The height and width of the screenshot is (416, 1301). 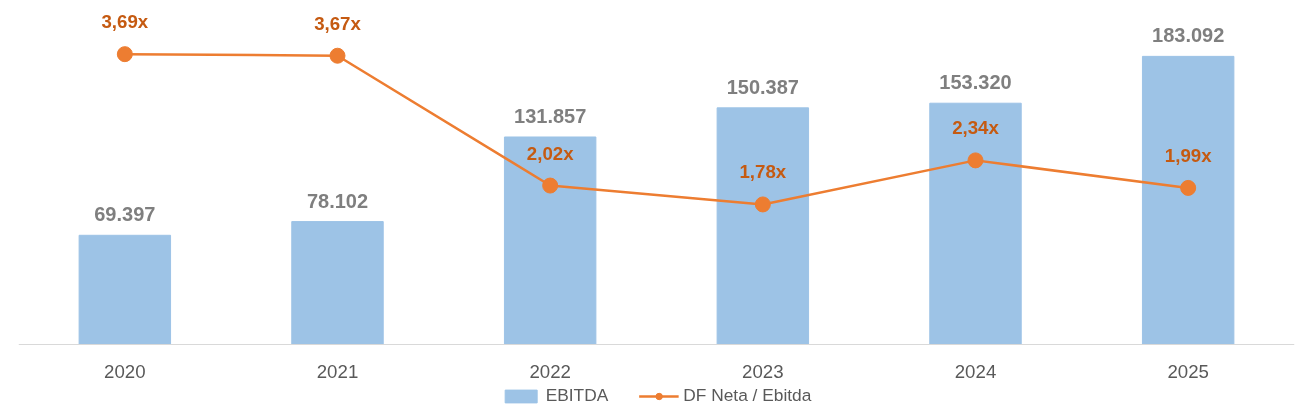 What do you see at coordinates (763, 172) in the screenshot?
I see `data-label: 1,78x` at bounding box center [763, 172].